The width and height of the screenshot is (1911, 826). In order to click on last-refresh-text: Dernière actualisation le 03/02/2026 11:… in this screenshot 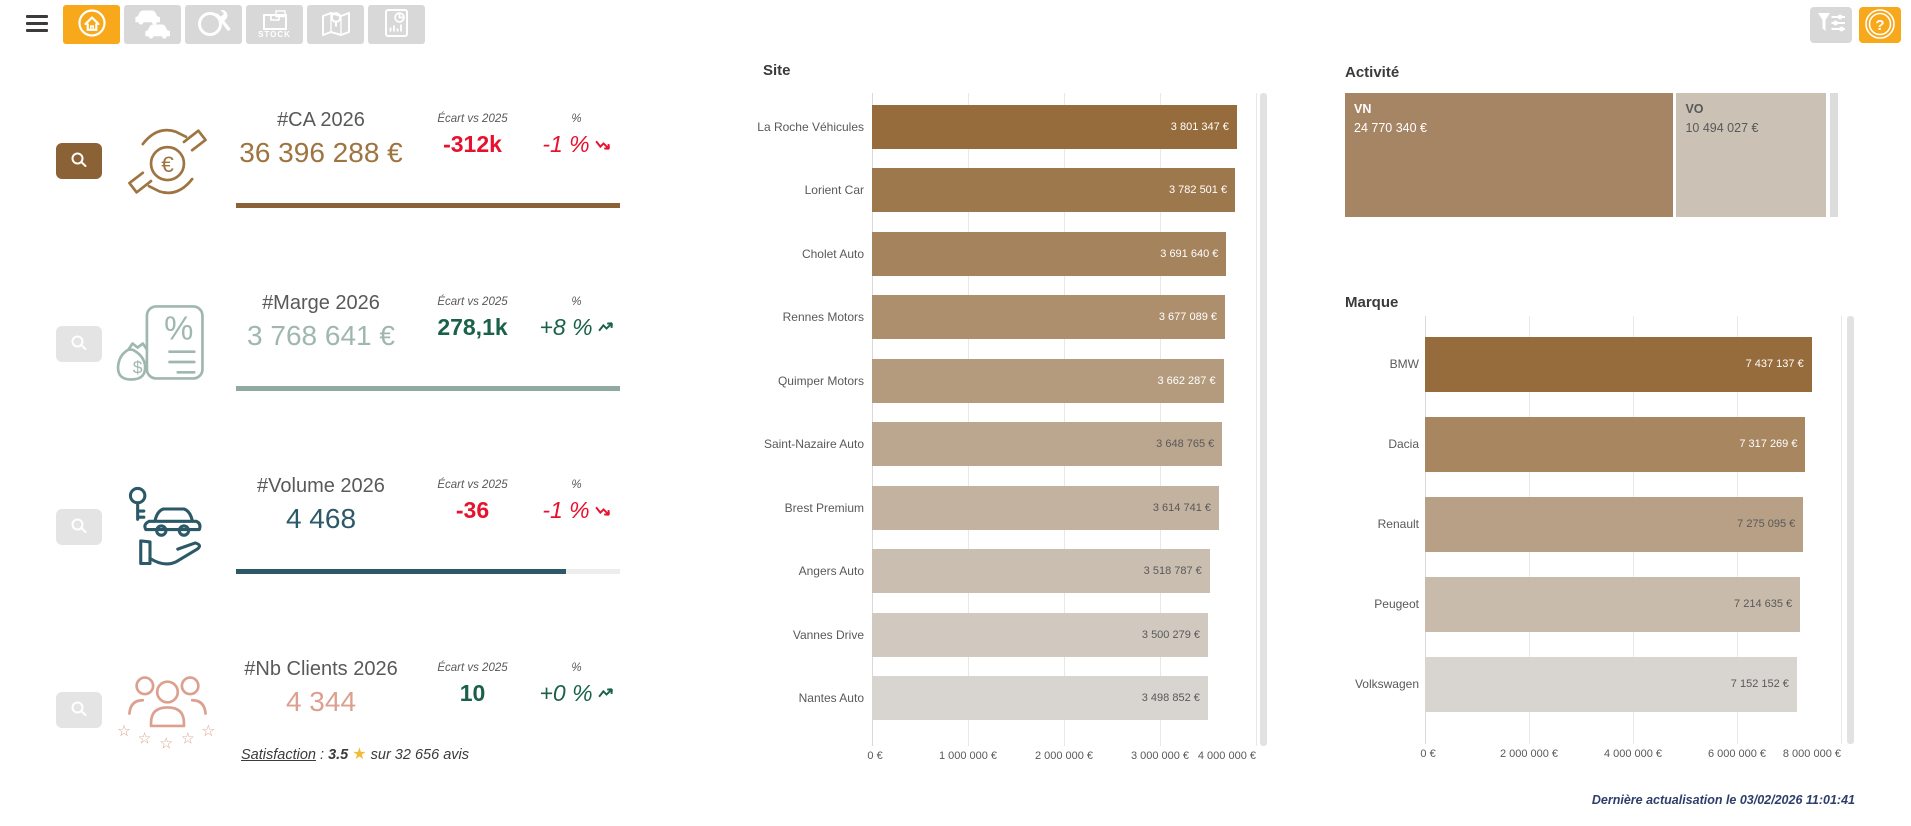, I will do `click(1723, 800)`.